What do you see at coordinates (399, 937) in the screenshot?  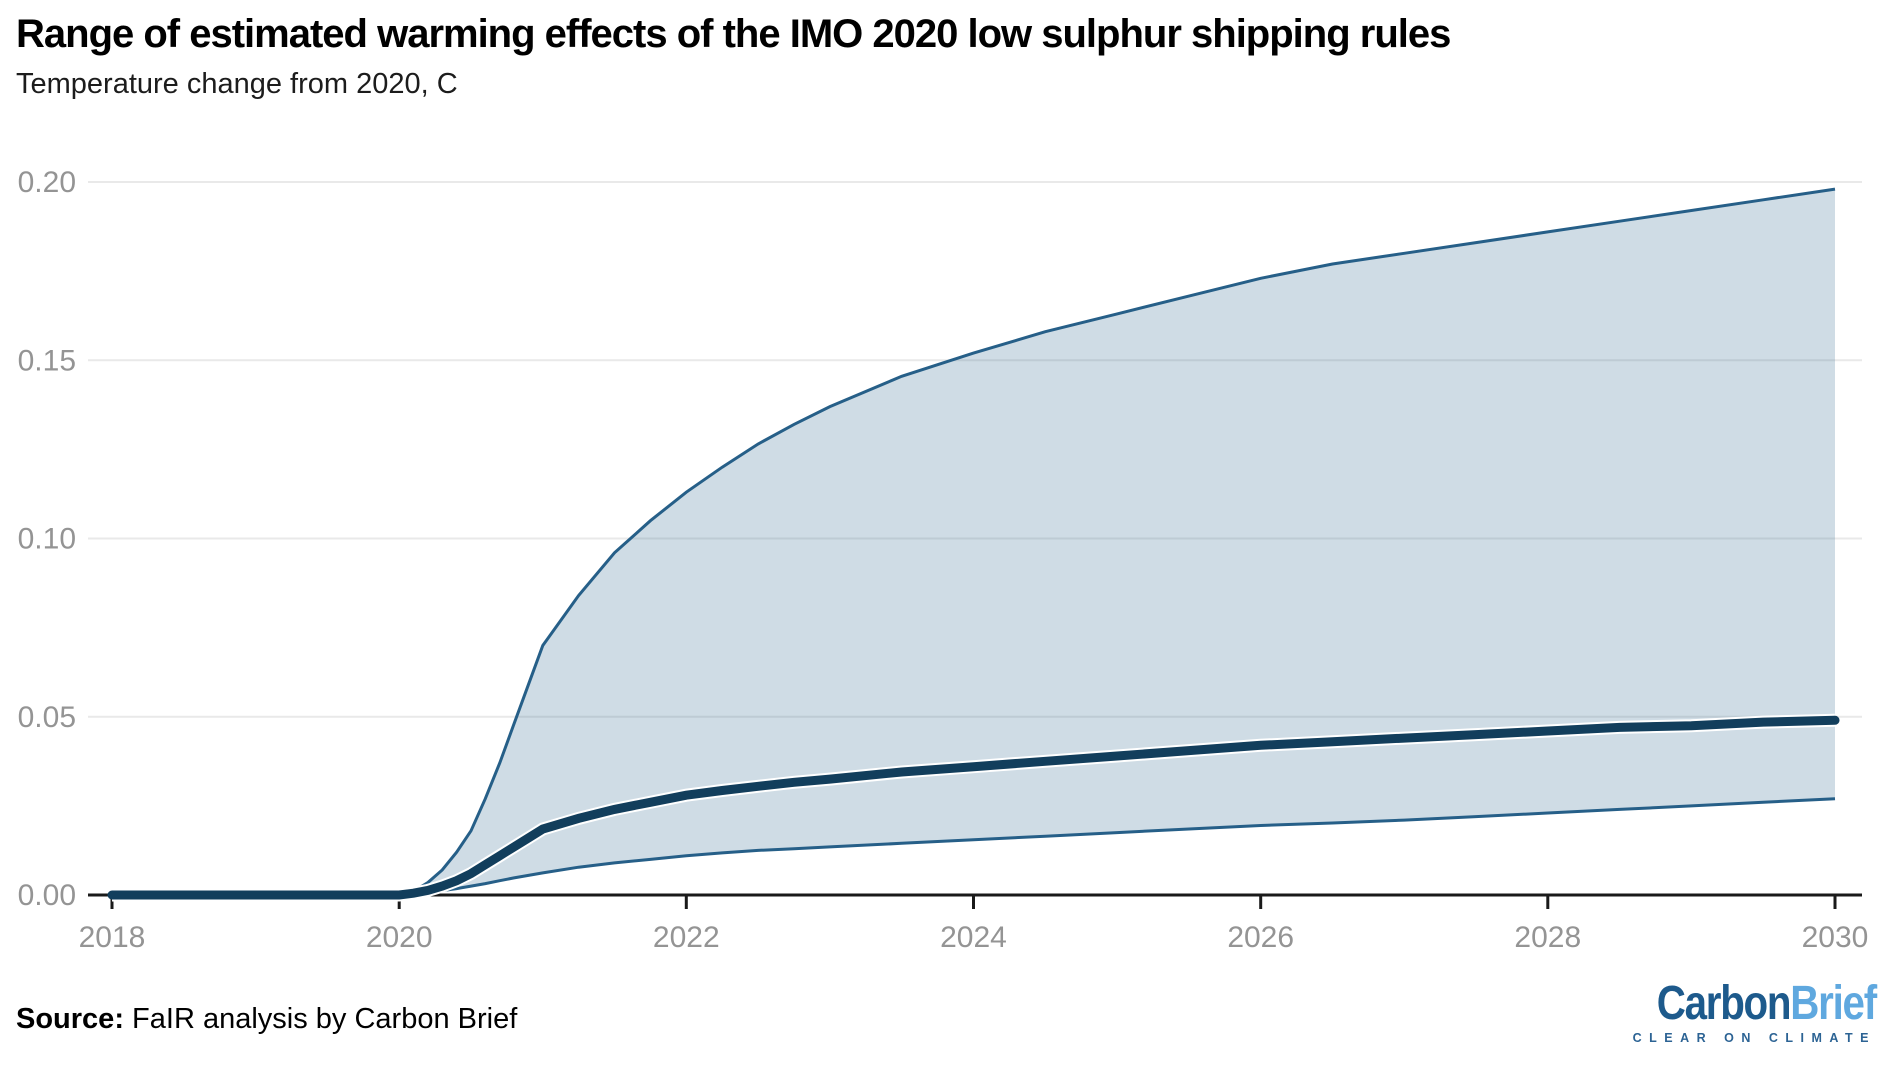 I see `x-tick-label: 2020` at bounding box center [399, 937].